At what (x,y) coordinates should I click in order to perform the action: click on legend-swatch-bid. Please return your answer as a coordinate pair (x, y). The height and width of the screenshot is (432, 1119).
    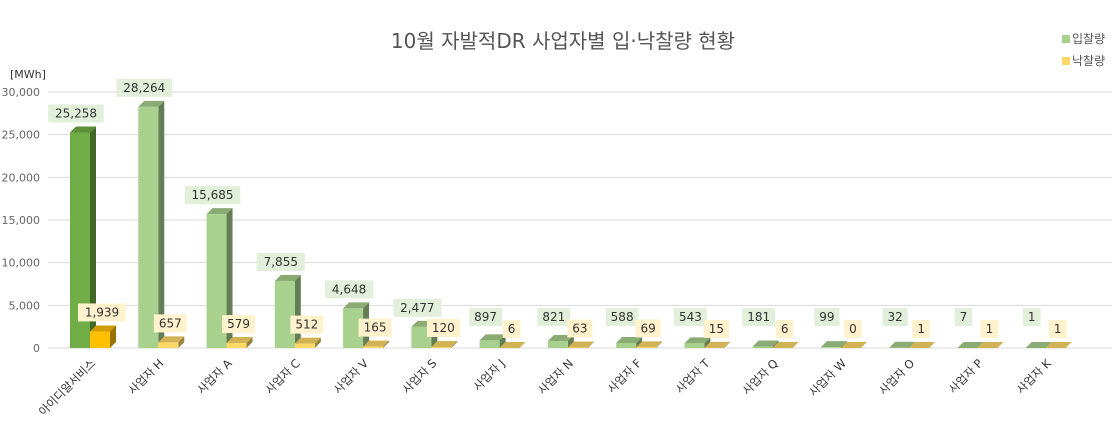
    Looking at the image, I should click on (1066, 39).